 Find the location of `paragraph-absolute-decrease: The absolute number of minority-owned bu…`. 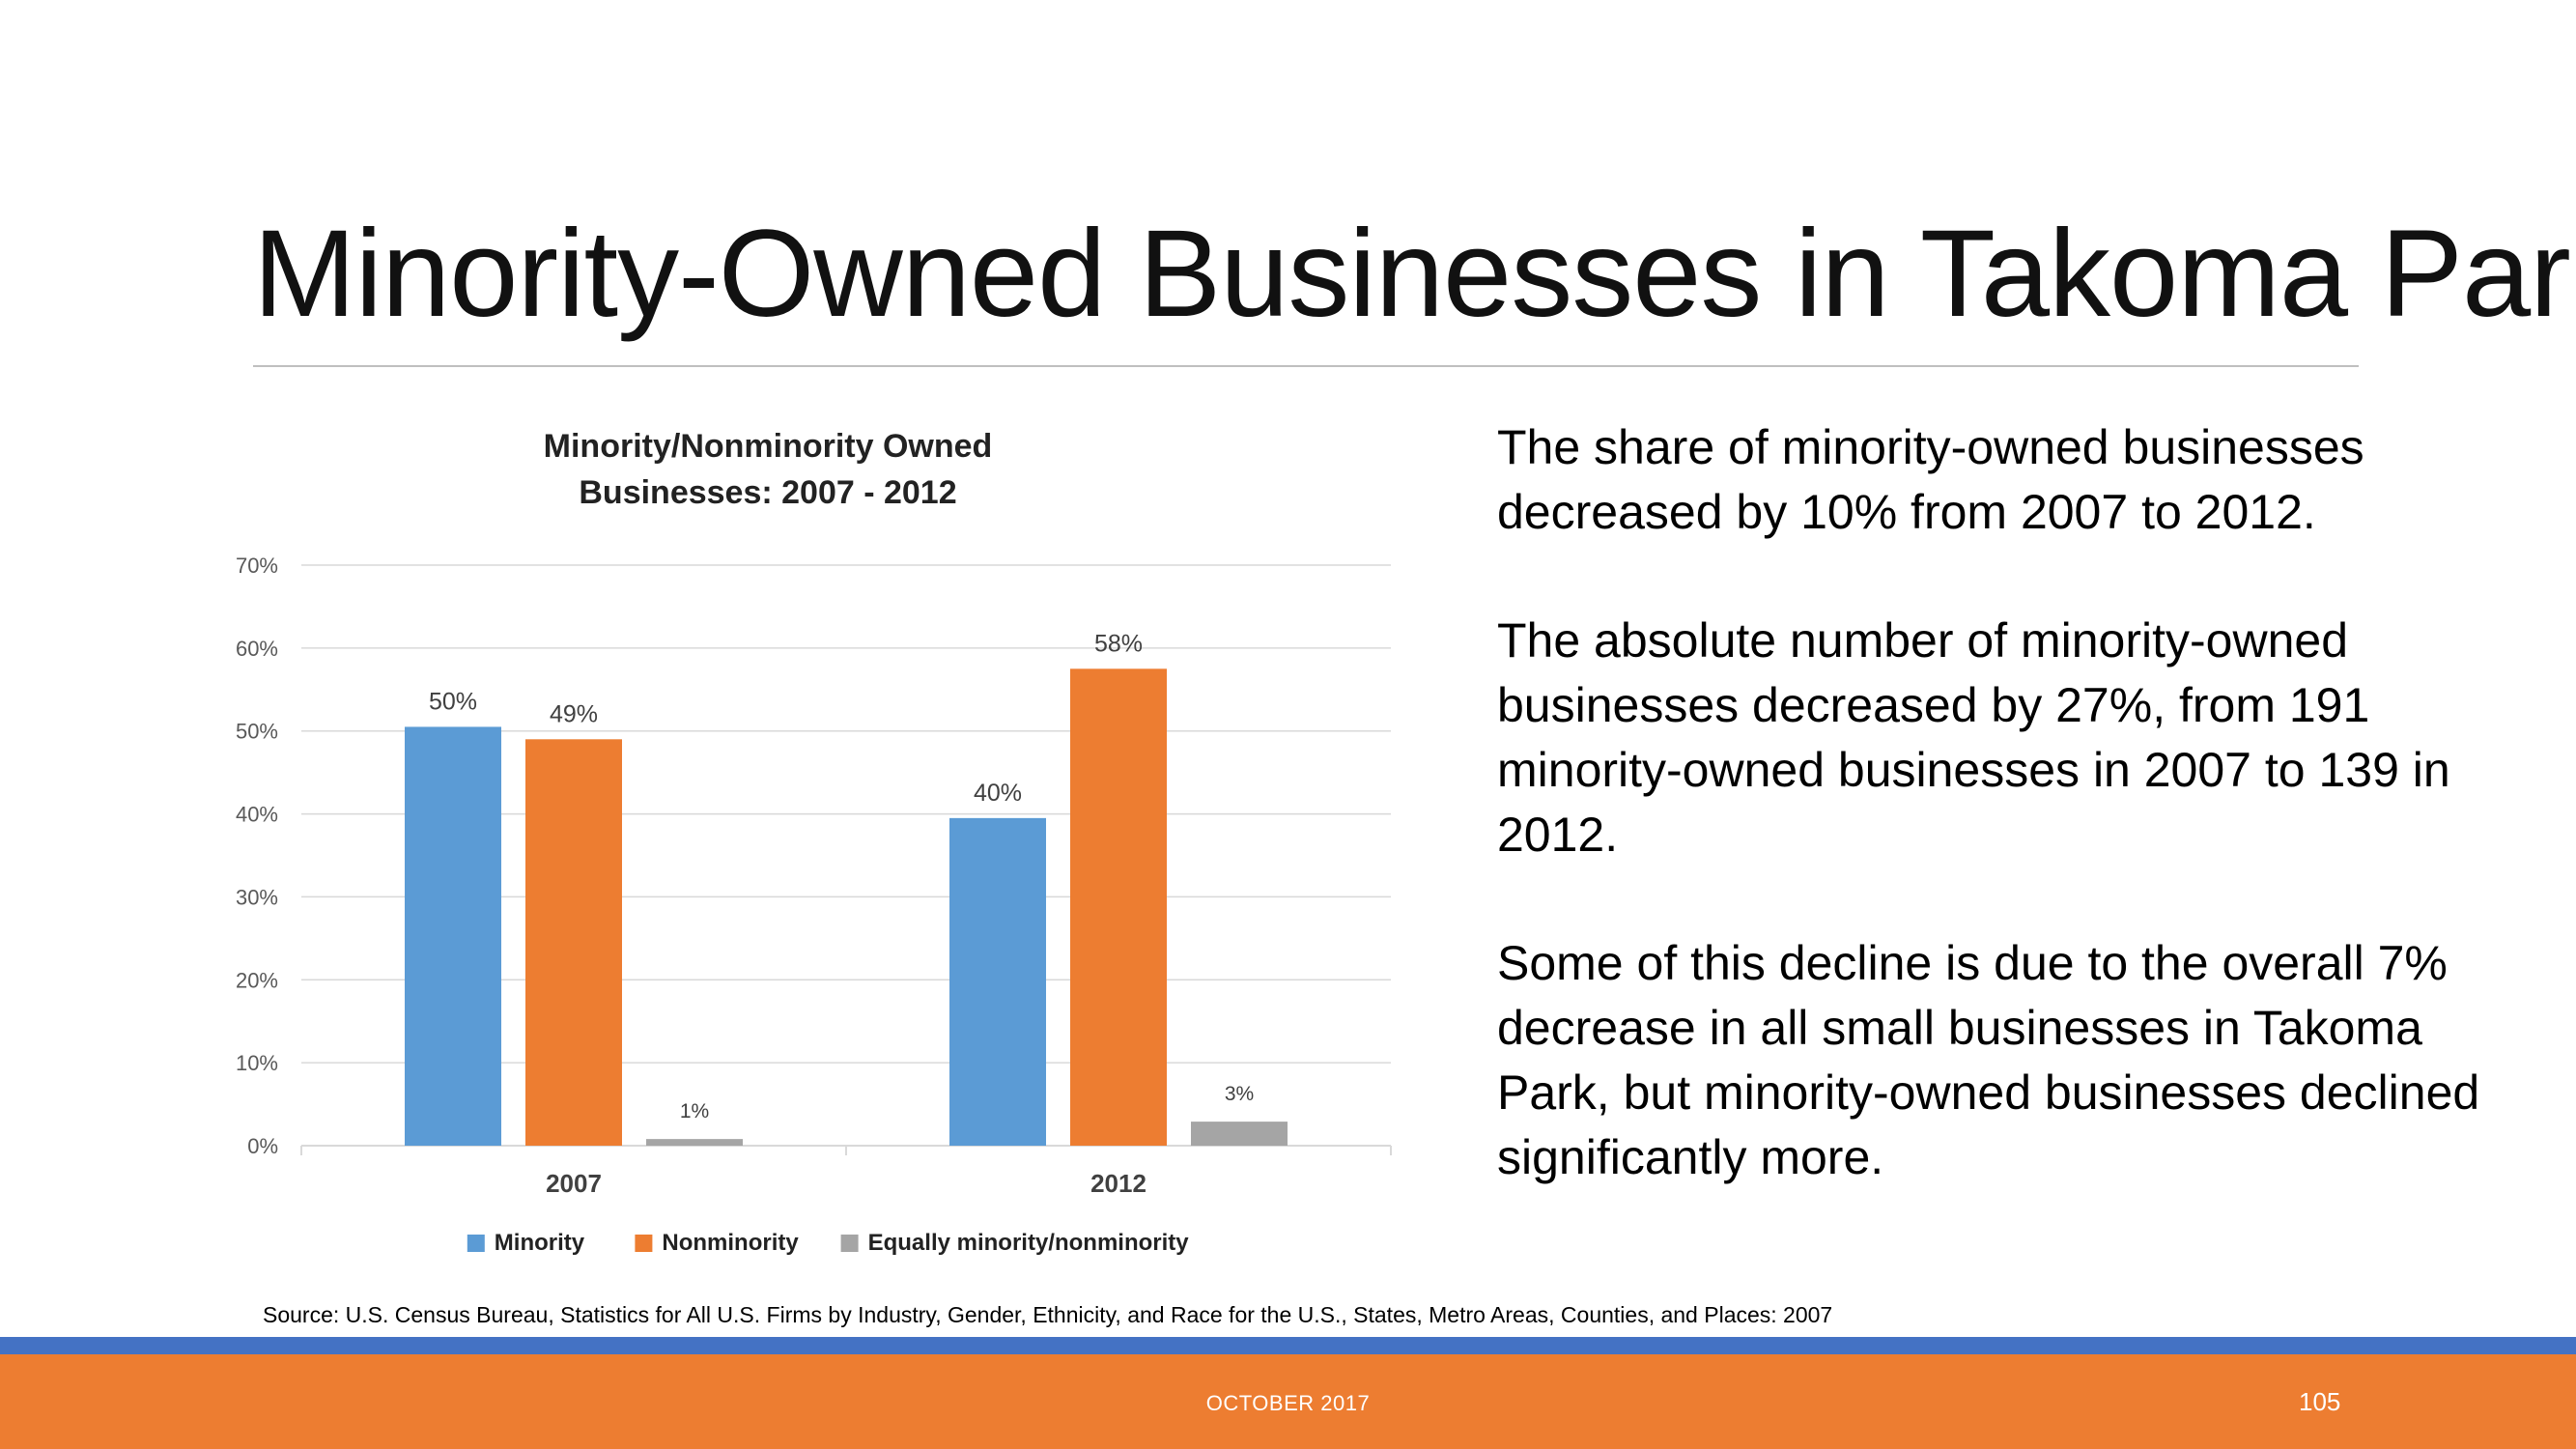

paragraph-absolute-decrease: The absolute number of minority-owned bu… is located at coordinates (1973, 737).